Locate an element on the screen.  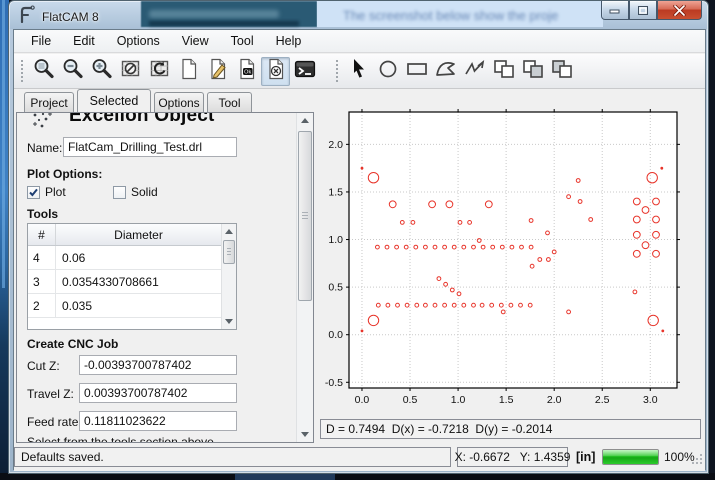
solid-checkbox is located at coordinates (119, 192).